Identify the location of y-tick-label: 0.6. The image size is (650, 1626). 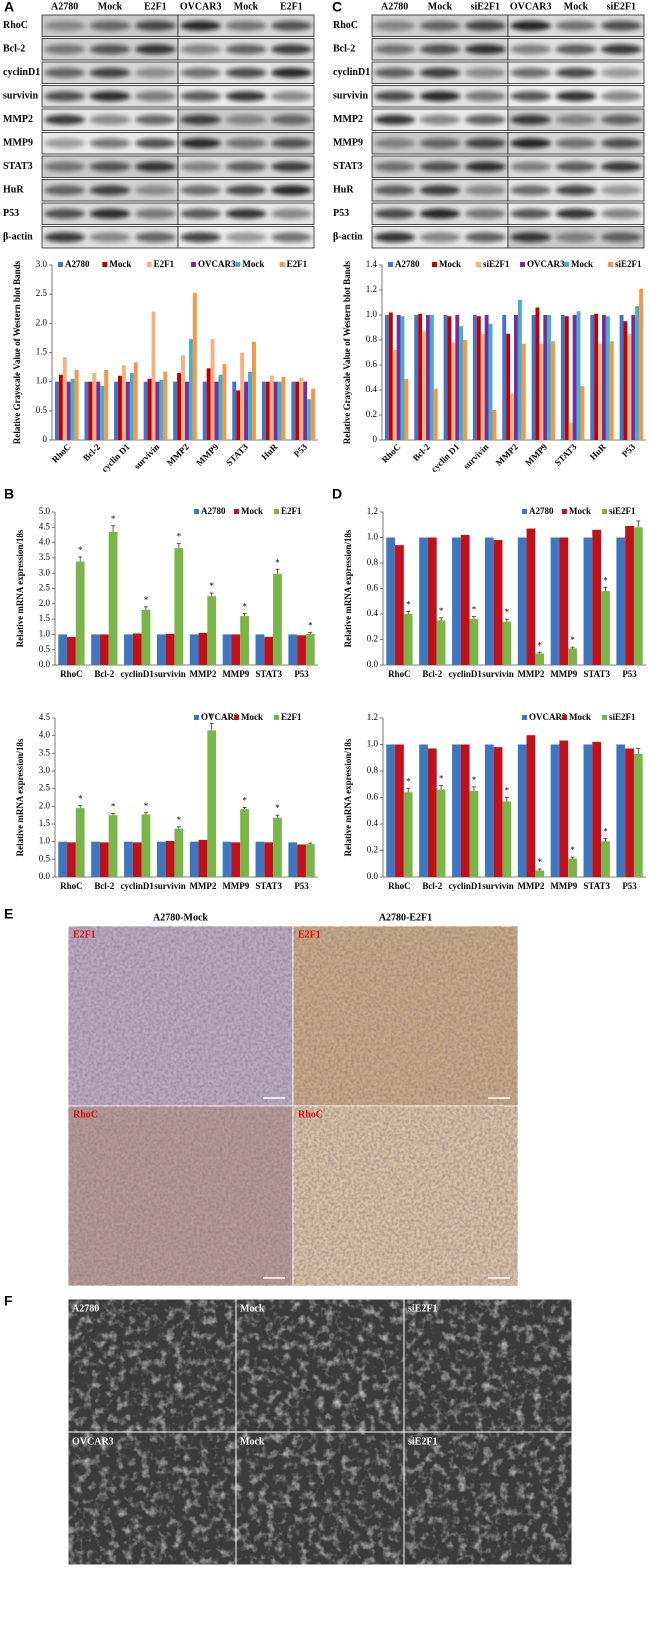
(372, 364).